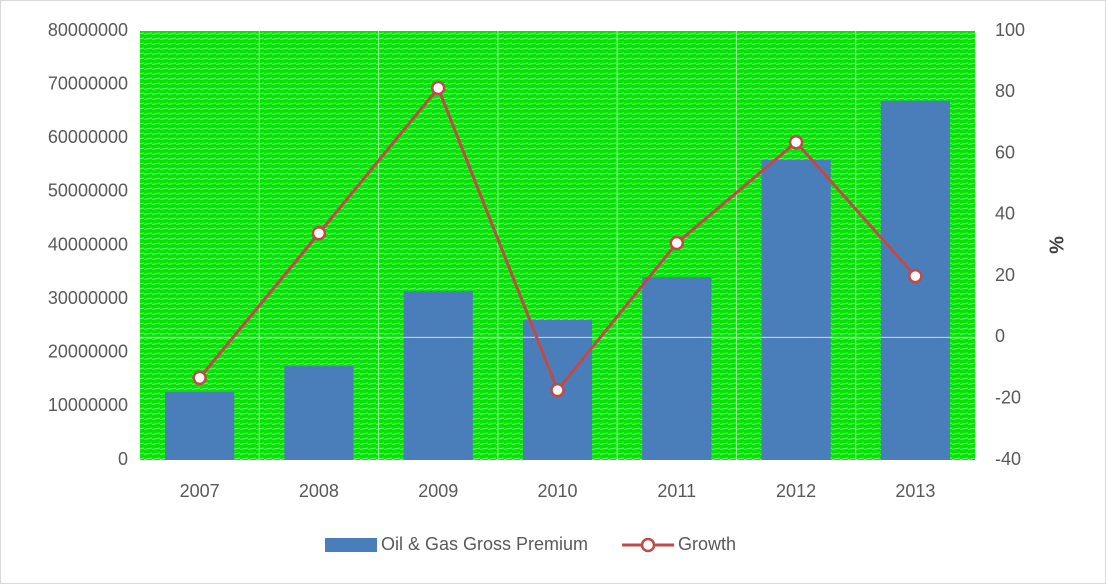 The width and height of the screenshot is (1106, 584). I want to click on x-tick-label: 2011, so click(676, 491).